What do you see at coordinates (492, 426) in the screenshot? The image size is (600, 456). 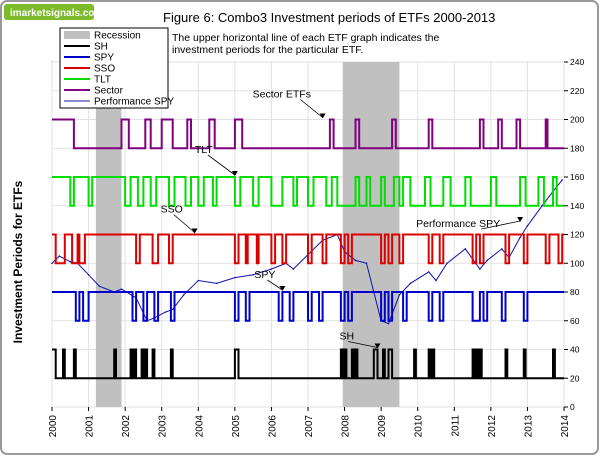 I see `x-tick-label-2012: 2012` at bounding box center [492, 426].